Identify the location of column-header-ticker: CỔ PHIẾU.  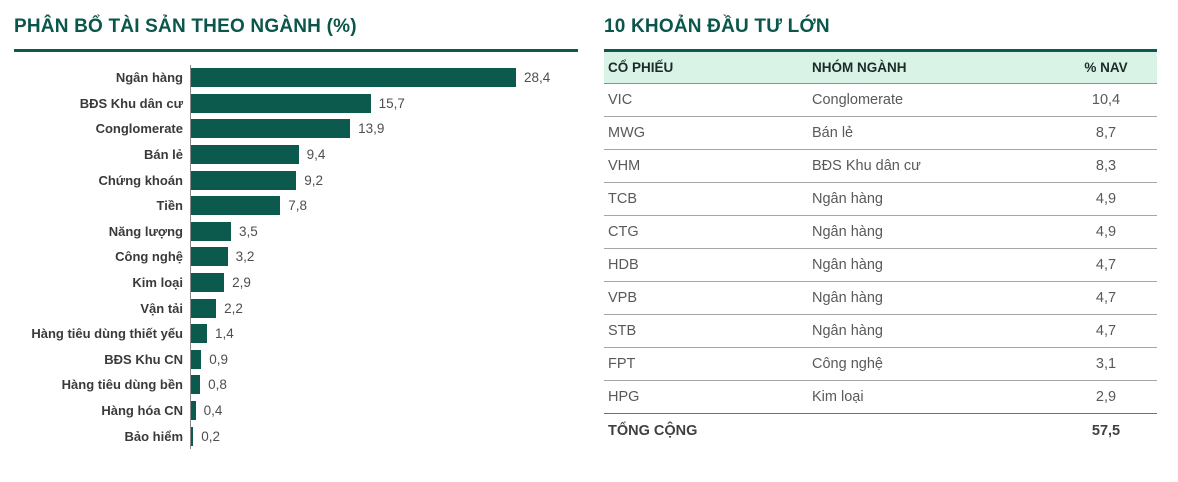
(706, 68).